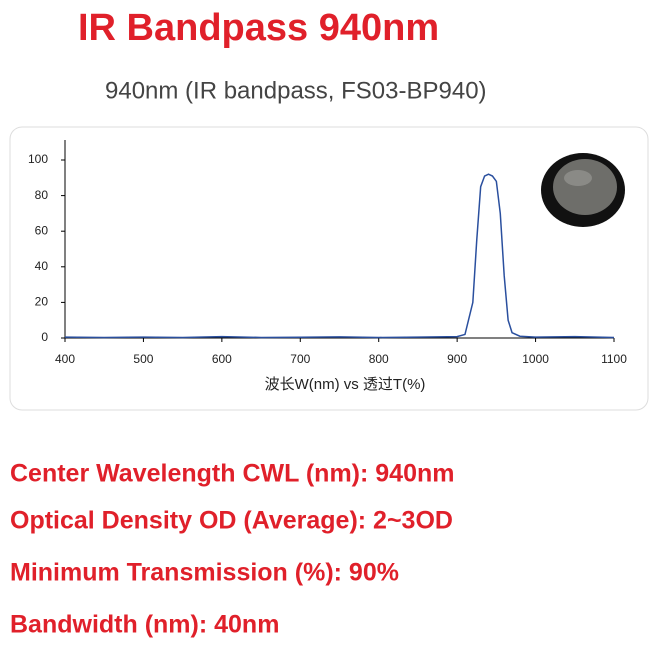 This screenshot has width=657, height=646. I want to click on spec-line: Bandwidth (nm): 40nm, so click(144, 625).